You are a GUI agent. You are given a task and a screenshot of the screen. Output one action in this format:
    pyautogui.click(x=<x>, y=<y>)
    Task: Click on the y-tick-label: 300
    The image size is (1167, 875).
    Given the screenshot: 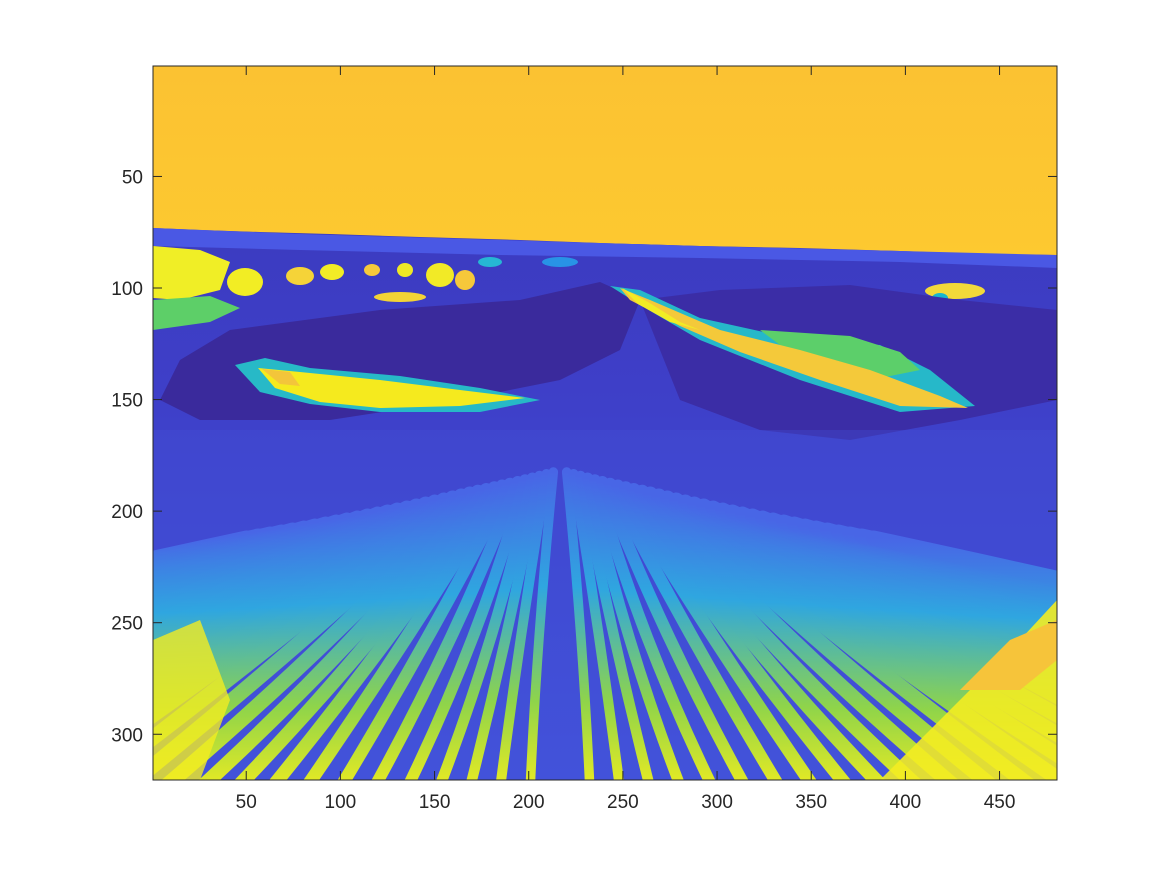 What is the action you would take?
    pyautogui.click(x=127, y=735)
    